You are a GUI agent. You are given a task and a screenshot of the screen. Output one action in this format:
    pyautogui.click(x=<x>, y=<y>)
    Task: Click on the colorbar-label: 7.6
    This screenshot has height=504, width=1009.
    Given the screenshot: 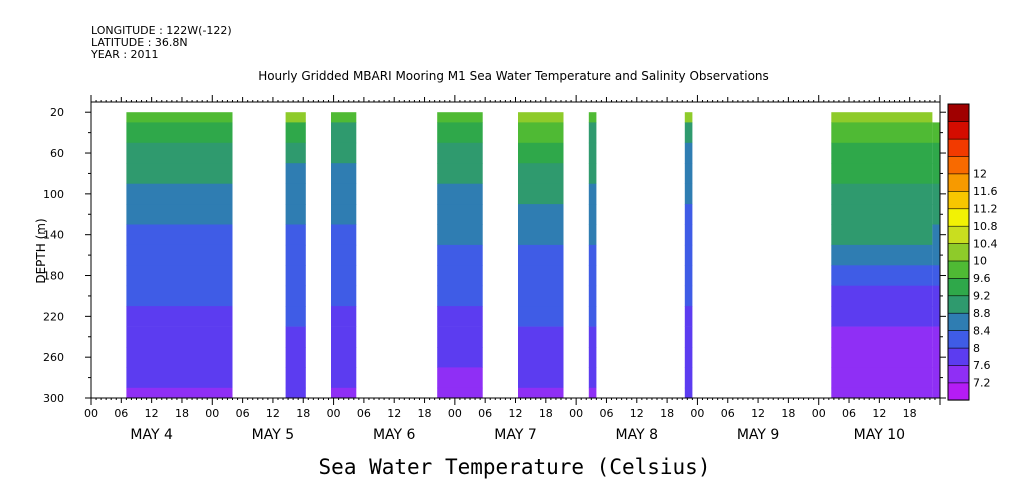 What is the action you would take?
    pyautogui.click(x=982, y=365)
    